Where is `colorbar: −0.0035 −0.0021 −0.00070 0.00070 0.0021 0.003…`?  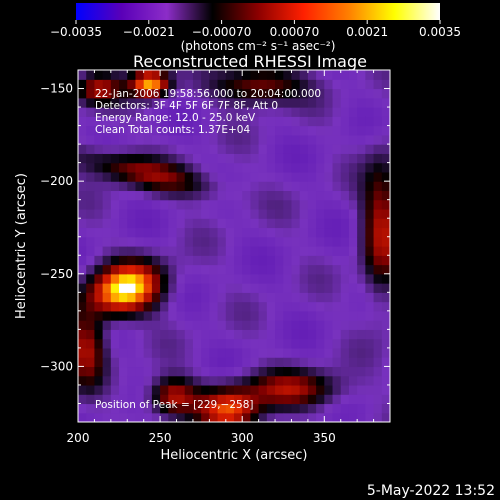
colorbar: −0.0035 −0.0021 −0.00070 0.00070 0.0021 0.003… is located at coordinates (255, 28).